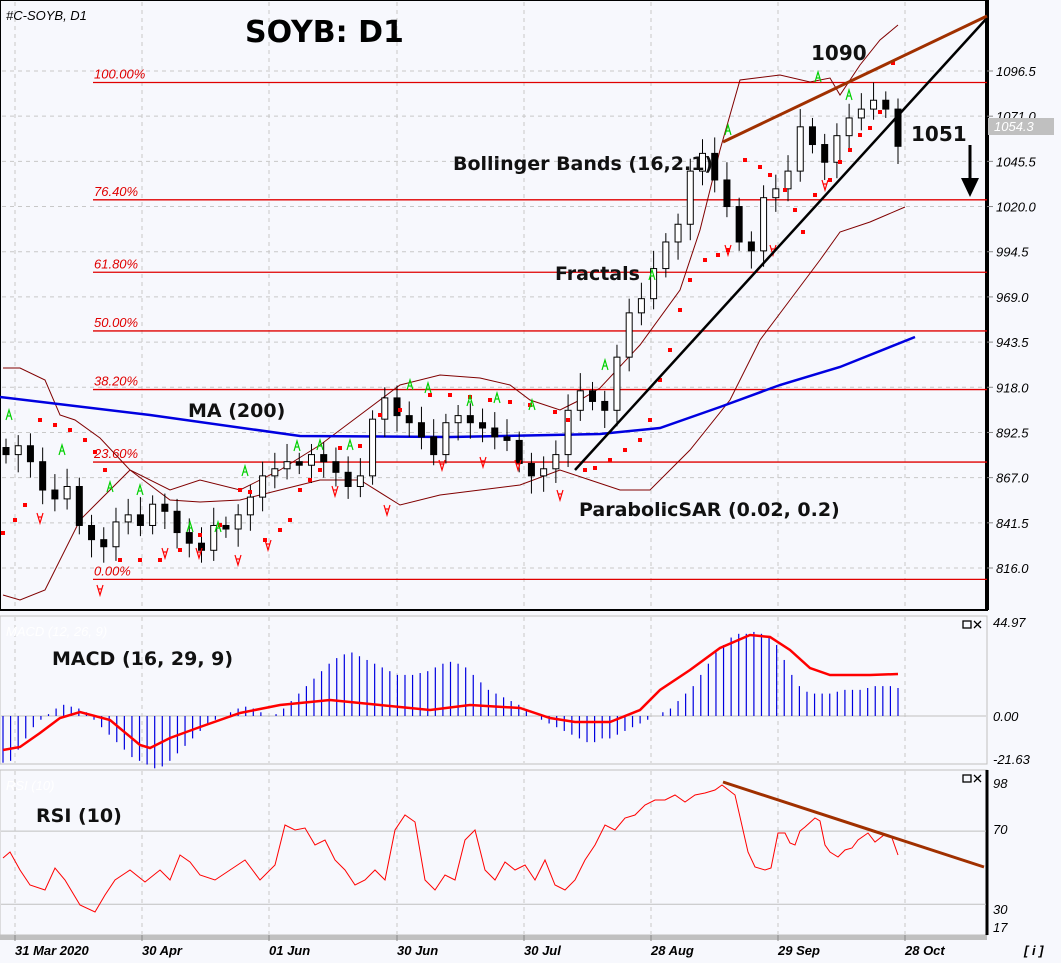 This screenshot has width=1061, height=963. What do you see at coordinates (939, 134) in the screenshot?
I see `last-price-annotation: 1051` at bounding box center [939, 134].